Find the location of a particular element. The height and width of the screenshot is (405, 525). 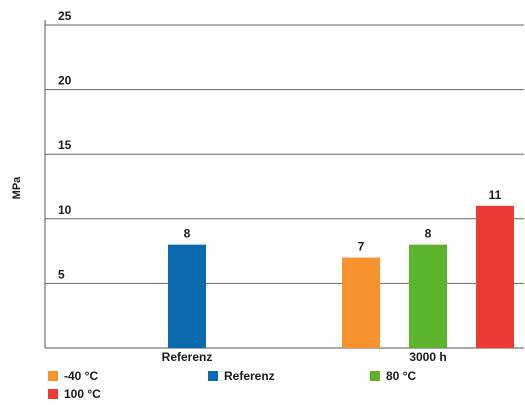

bar--40-c-3000-h is located at coordinates (361, 302).